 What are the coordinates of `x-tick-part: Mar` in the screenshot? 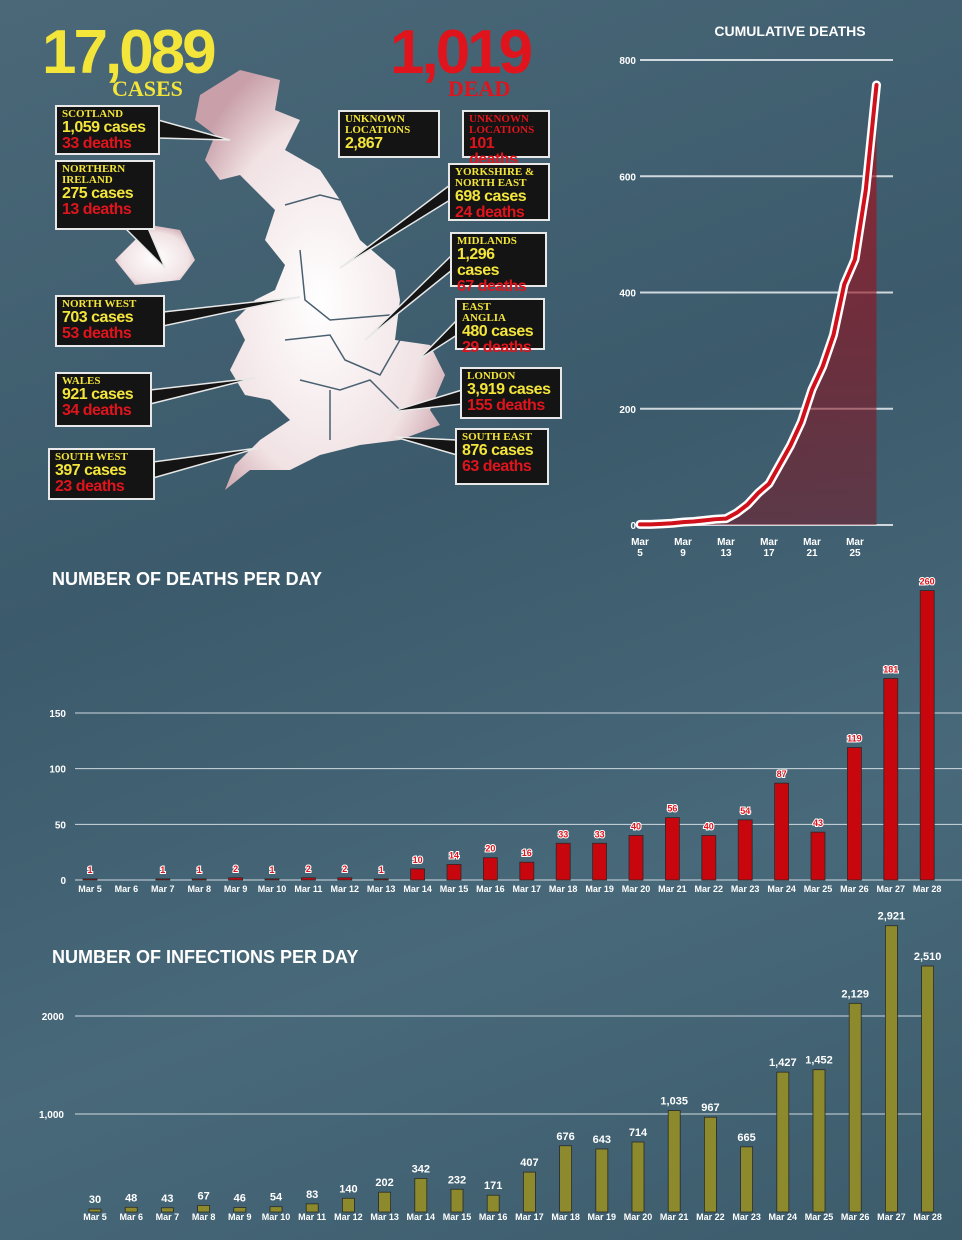 It's located at (640, 542).